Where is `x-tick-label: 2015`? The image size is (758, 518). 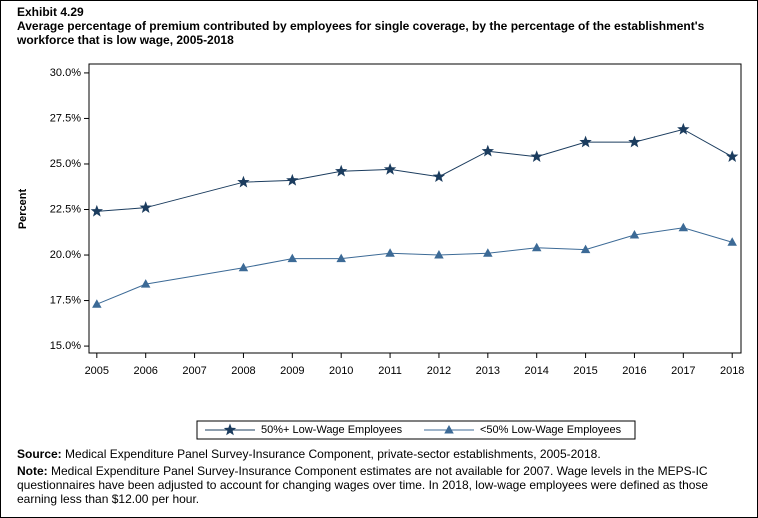
x-tick-label: 2015 is located at coordinates (585, 371).